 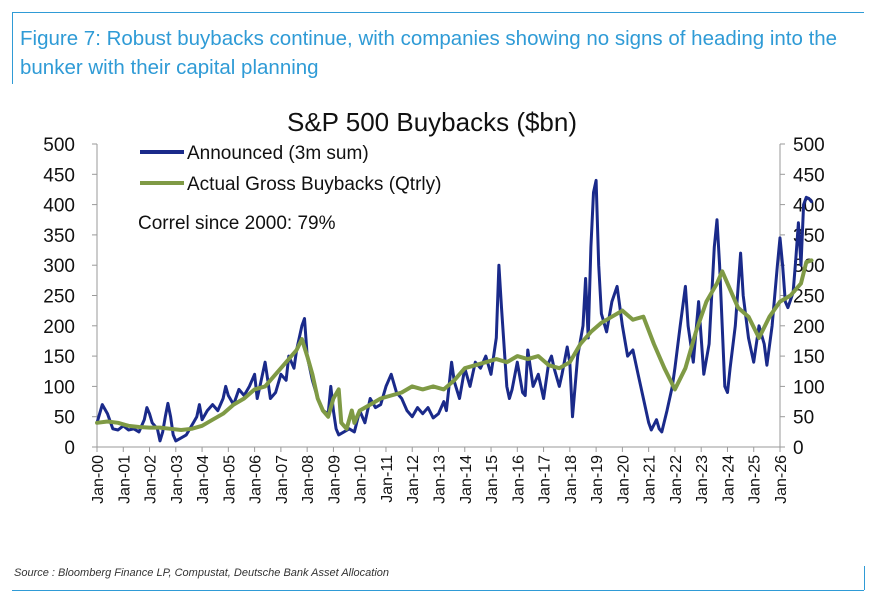 What do you see at coordinates (308, 479) in the screenshot?
I see `x-tick-label: Jan-08` at bounding box center [308, 479].